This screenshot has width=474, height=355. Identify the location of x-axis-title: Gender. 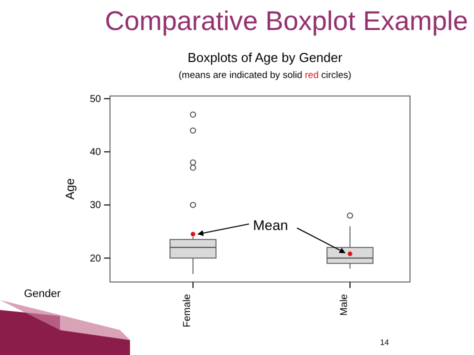
(43, 294).